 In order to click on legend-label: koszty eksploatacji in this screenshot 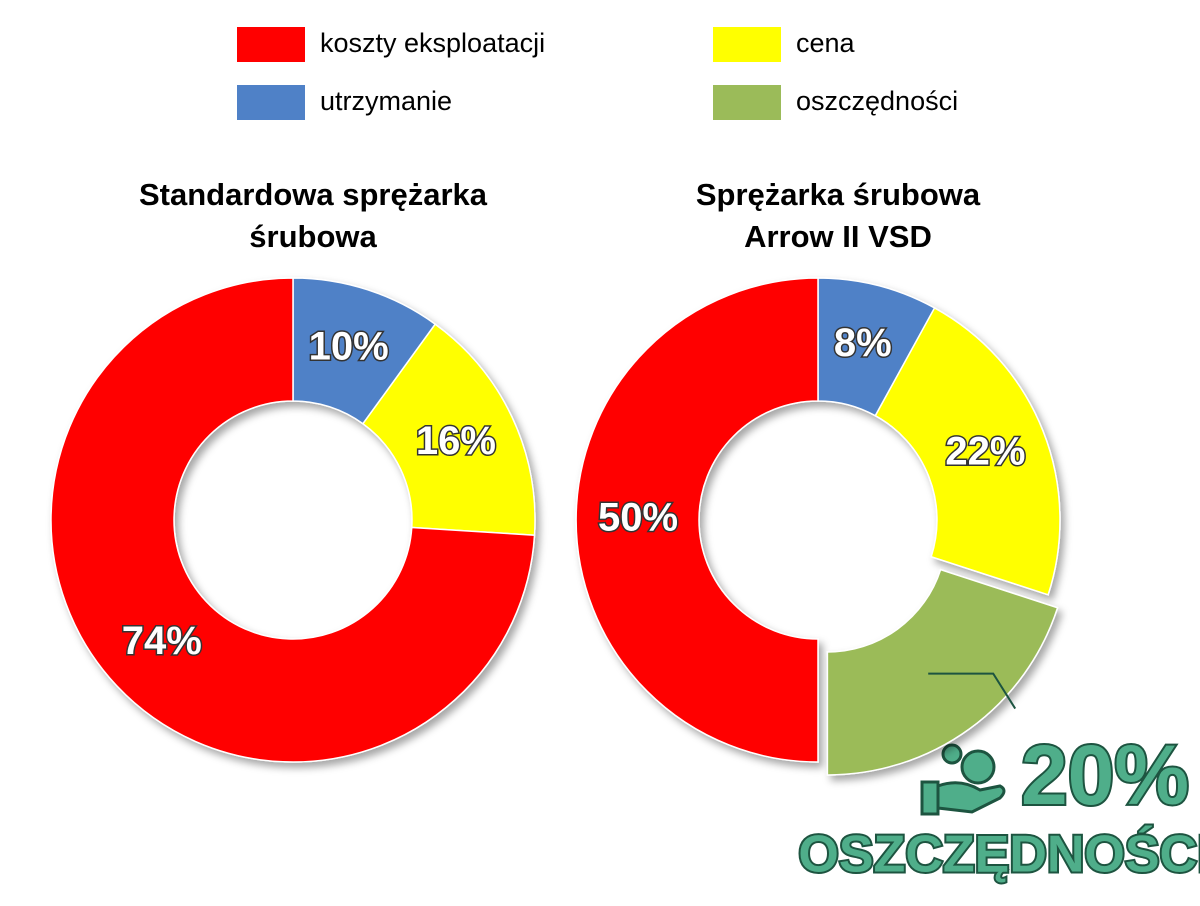, I will do `click(432, 43)`.